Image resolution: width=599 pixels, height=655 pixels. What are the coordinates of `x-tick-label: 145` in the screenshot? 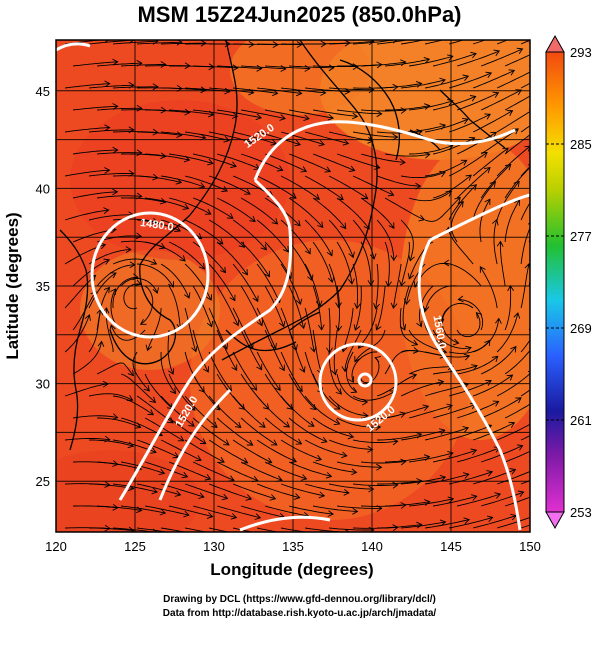 It's located at (451, 546).